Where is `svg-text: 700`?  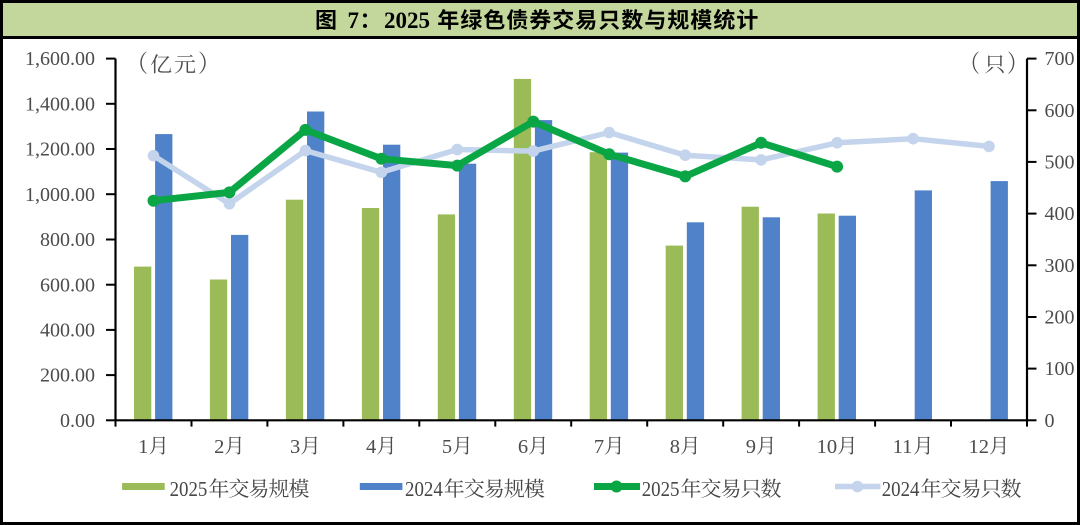
svg-text: 700 is located at coordinates (1060, 59).